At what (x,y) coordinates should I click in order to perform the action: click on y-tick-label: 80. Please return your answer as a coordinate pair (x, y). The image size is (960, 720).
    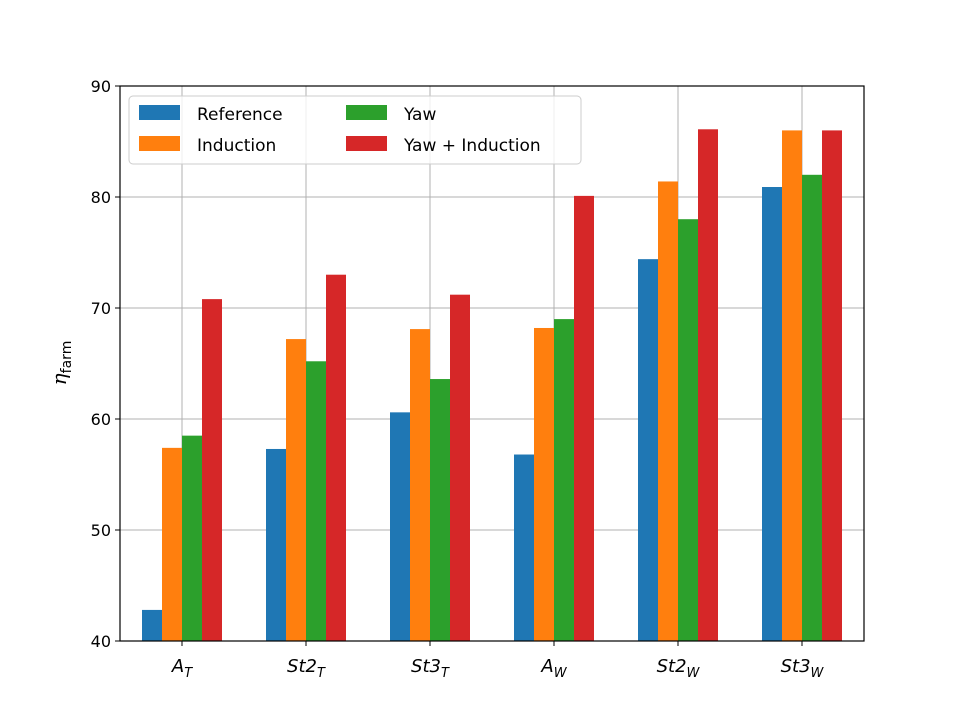
    Looking at the image, I should click on (101, 197).